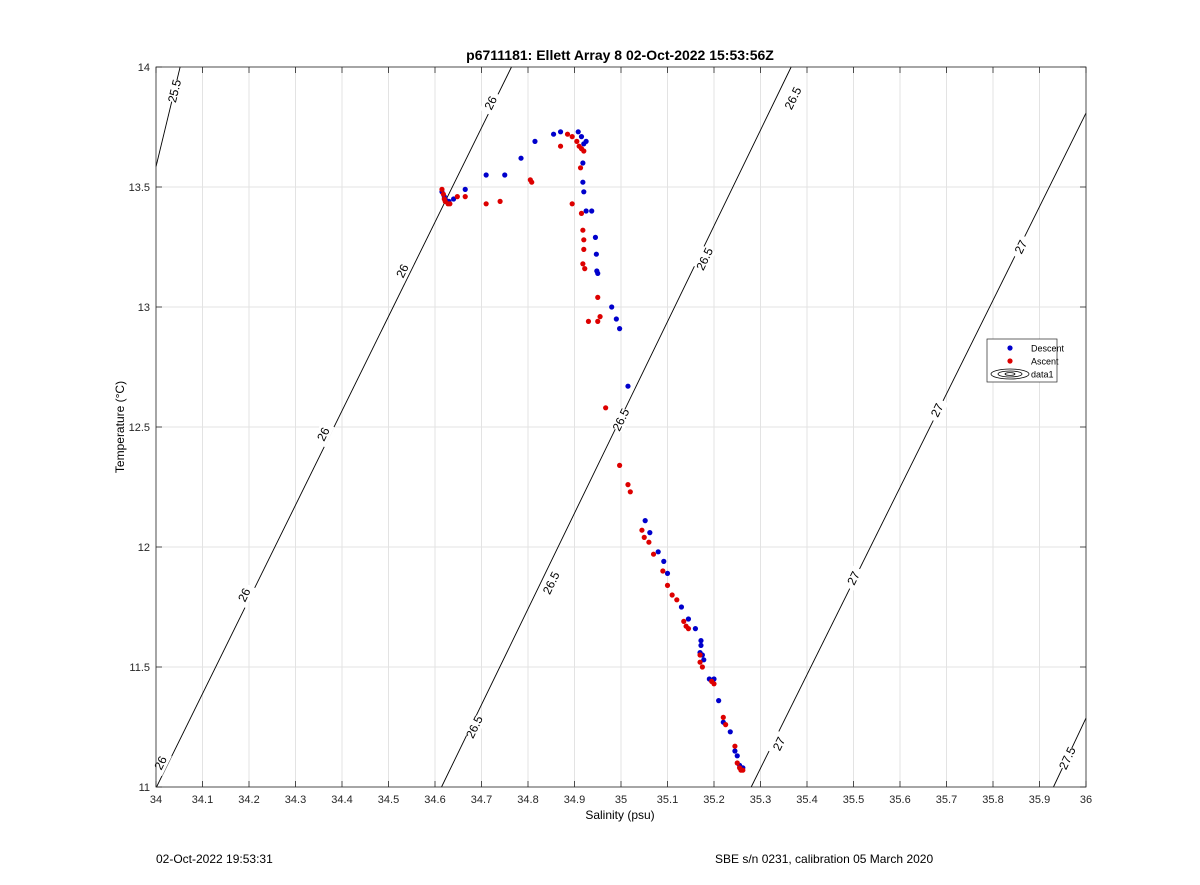 The width and height of the screenshot is (1200, 885). Describe the element at coordinates (1025, 360) in the screenshot. I see `legend: Descent Ascent data1` at that location.